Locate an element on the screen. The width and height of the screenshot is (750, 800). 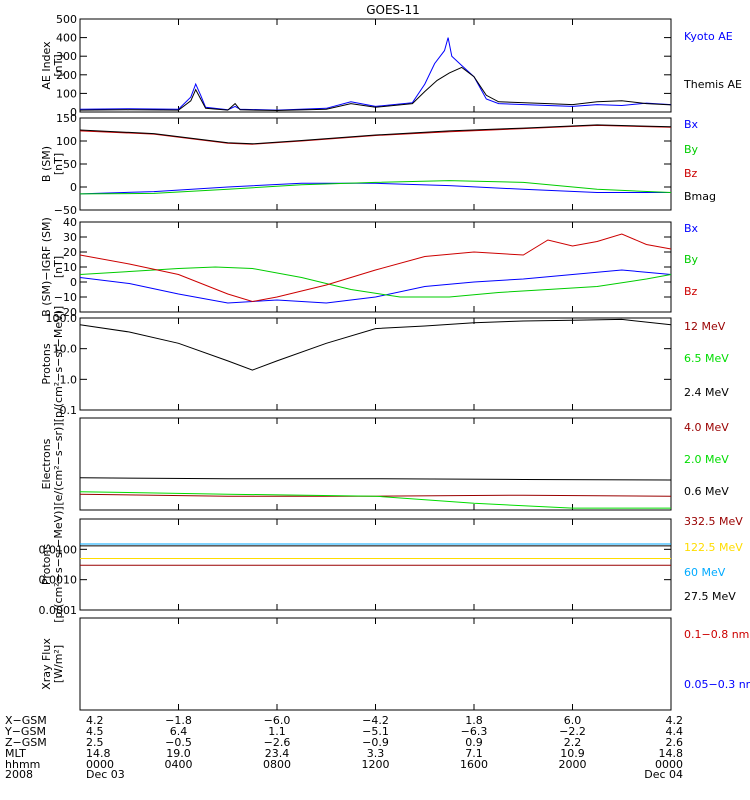
ephemeris-value: 6.0 is located at coordinates (573, 720).